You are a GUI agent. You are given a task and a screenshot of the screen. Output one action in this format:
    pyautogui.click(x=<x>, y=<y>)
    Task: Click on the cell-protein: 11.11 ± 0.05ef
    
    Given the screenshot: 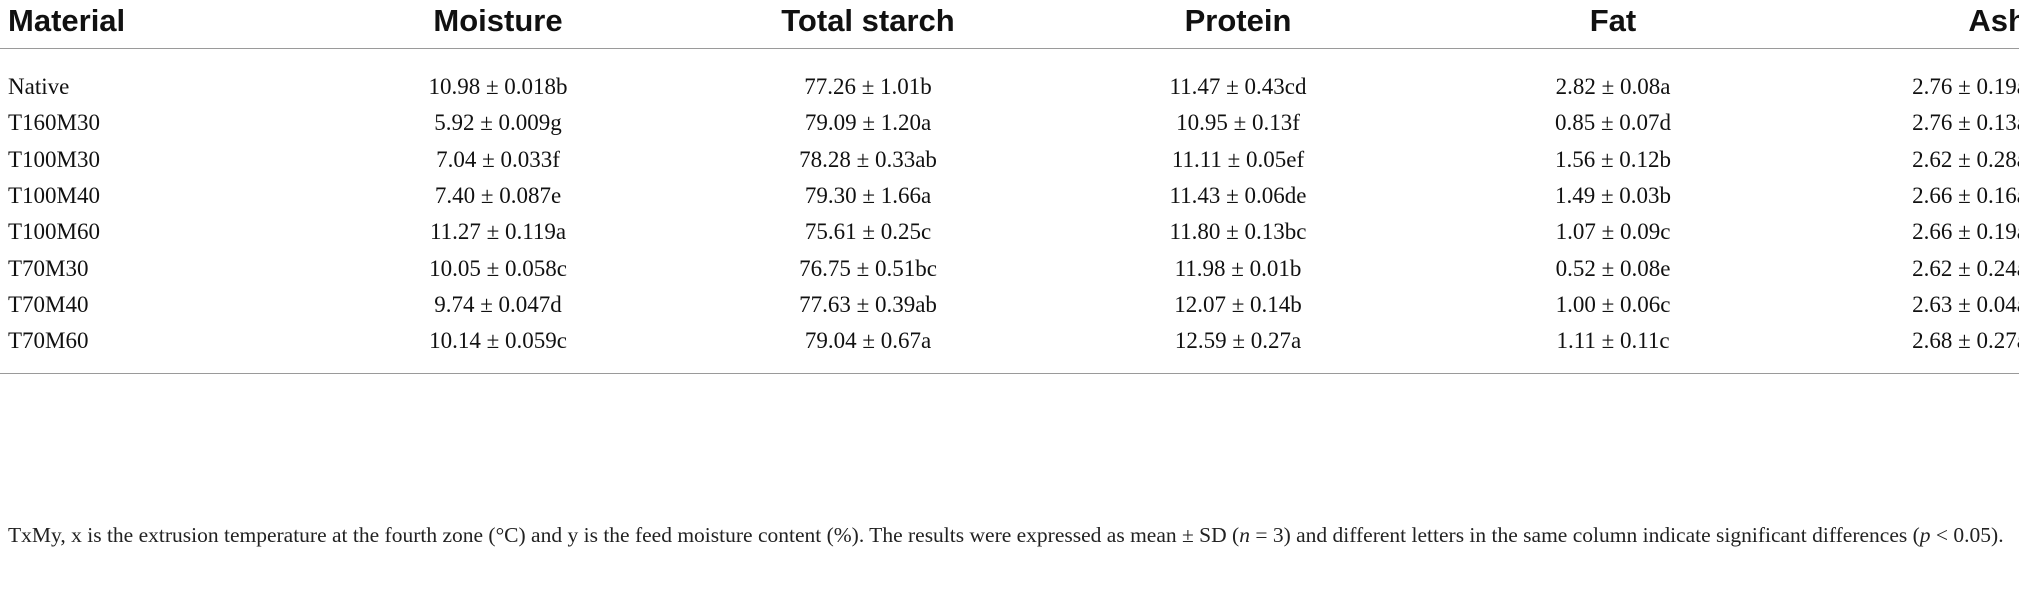 What is the action you would take?
    pyautogui.click(x=1238, y=159)
    